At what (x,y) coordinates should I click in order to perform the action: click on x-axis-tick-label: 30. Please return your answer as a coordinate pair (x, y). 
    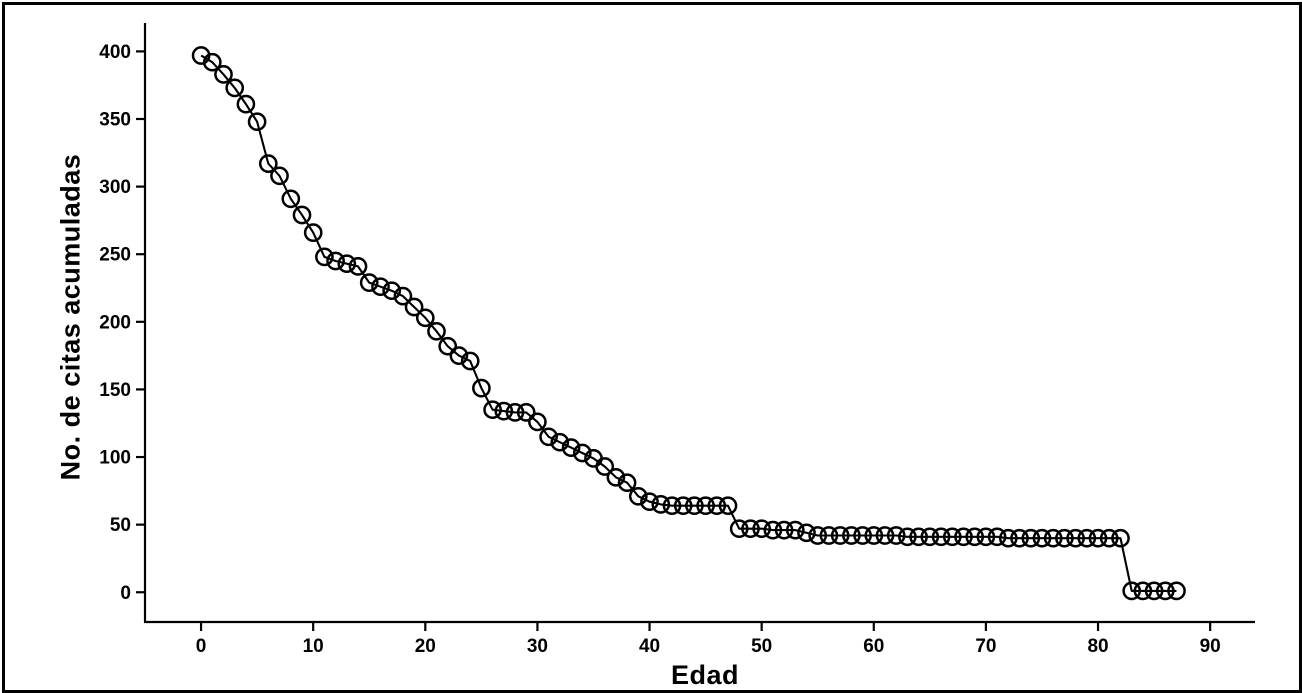
    Looking at the image, I should click on (537, 646).